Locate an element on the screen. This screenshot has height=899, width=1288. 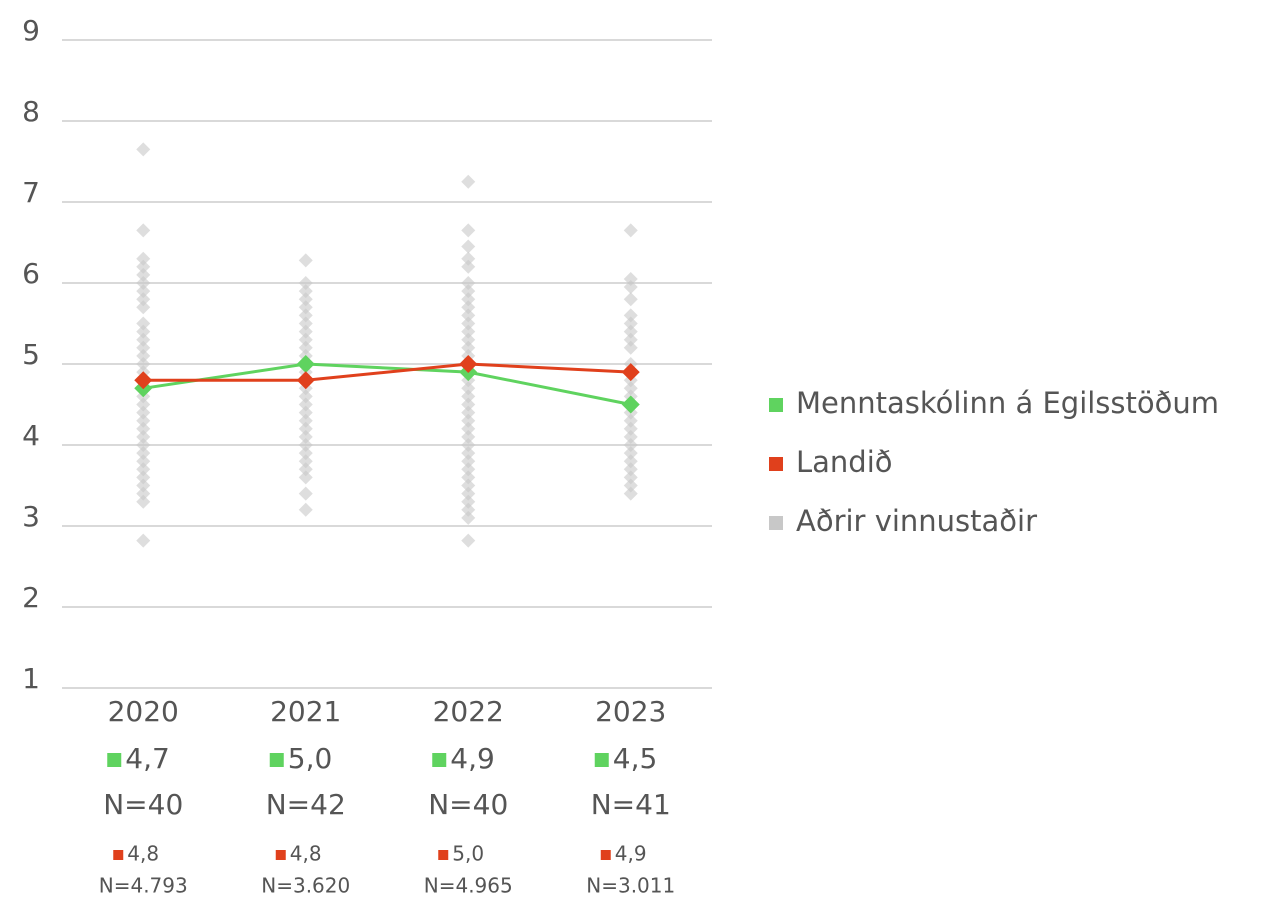
y-tick-label: 2 is located at coordinates (31, 597).